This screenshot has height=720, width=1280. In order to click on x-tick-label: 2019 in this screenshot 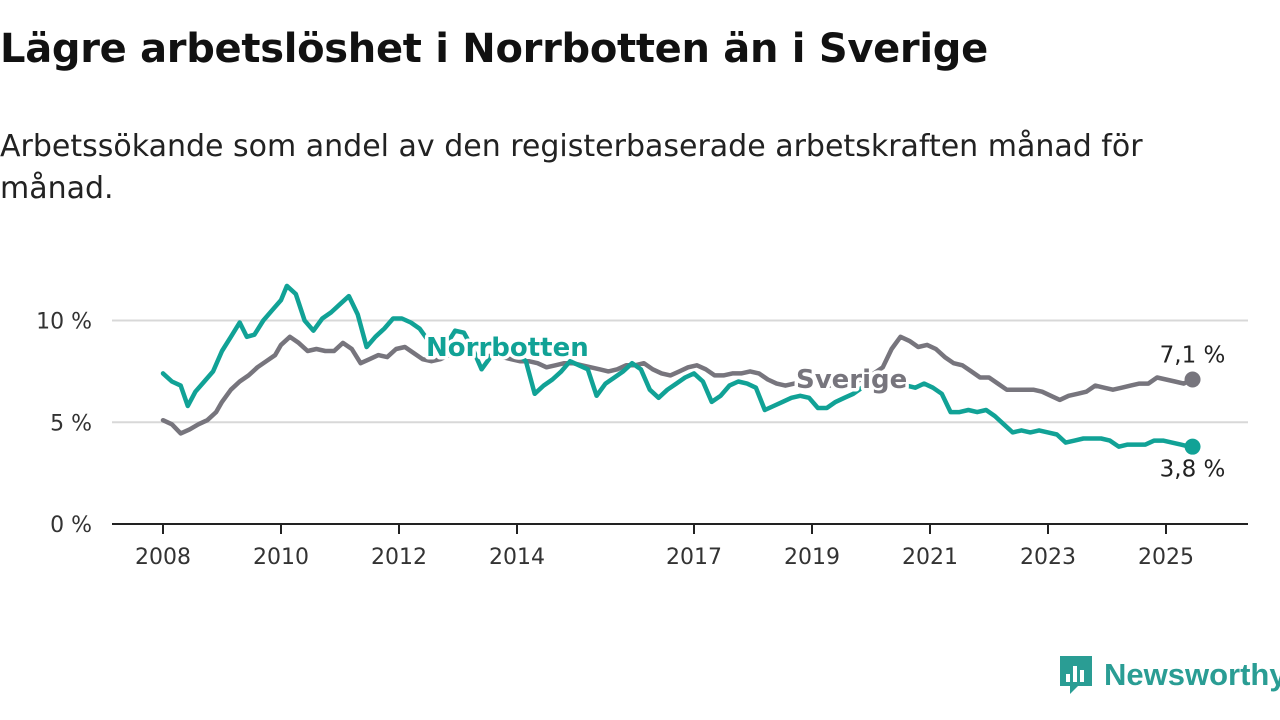, I will do `click(812, 557)`.